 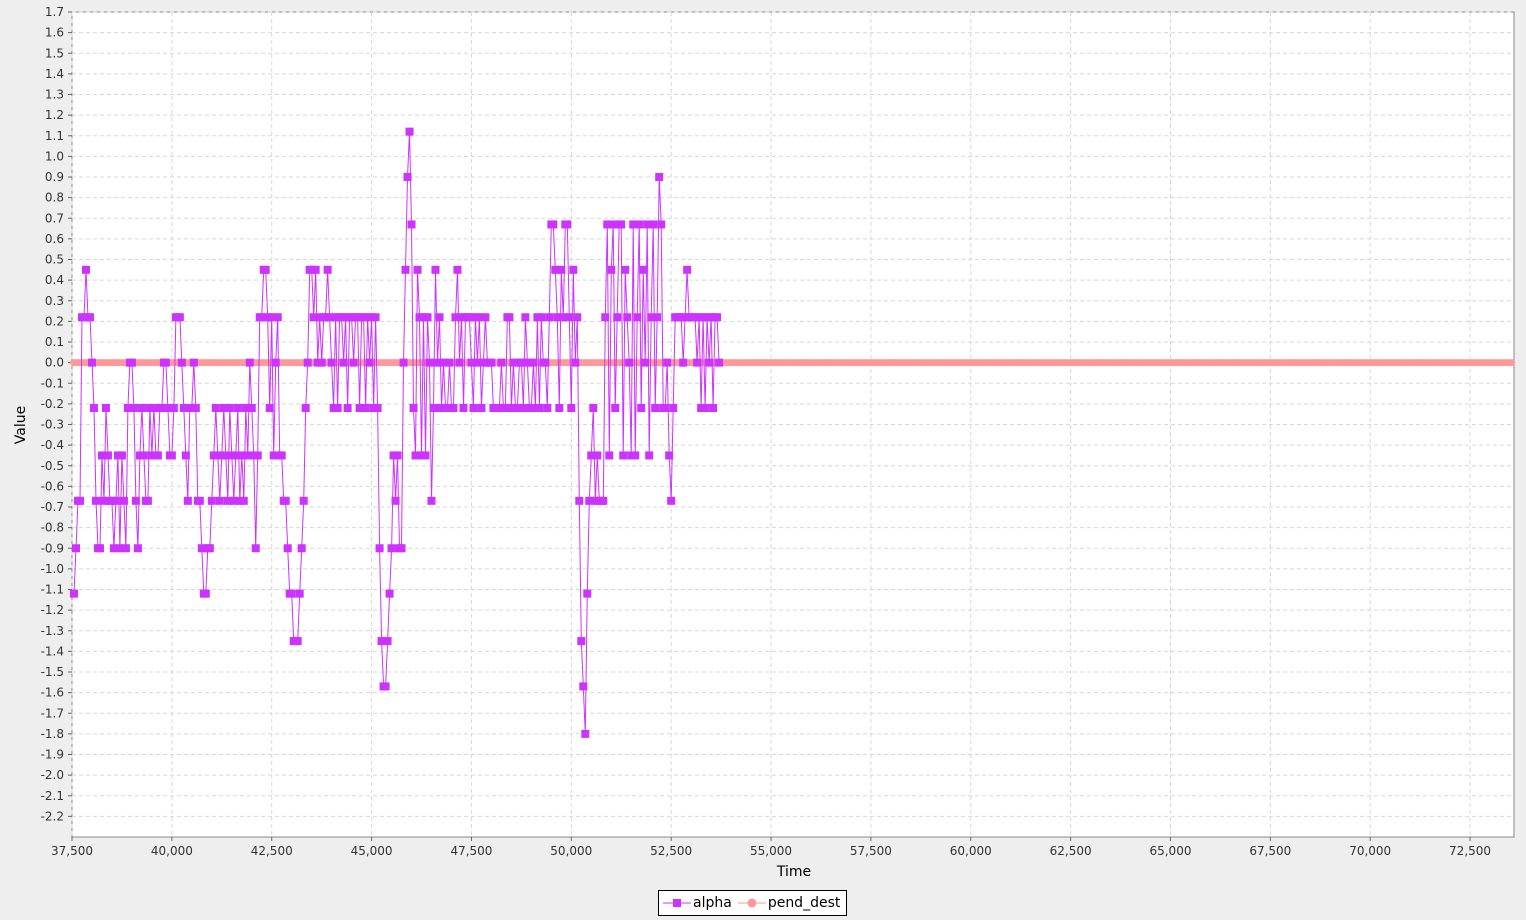 What do you see at coordinates (52, 528) in the screenshot?
I see `y-tick-label: -0.8` at bounding box center [52, 528].